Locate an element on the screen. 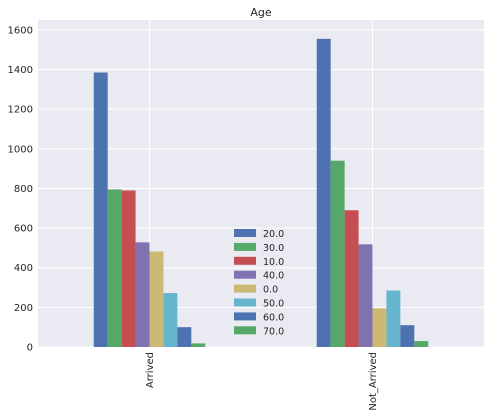 The height and width of the screenshot is (414, 490). y-tick-label: 1600 is located at coordinates (20, 30).